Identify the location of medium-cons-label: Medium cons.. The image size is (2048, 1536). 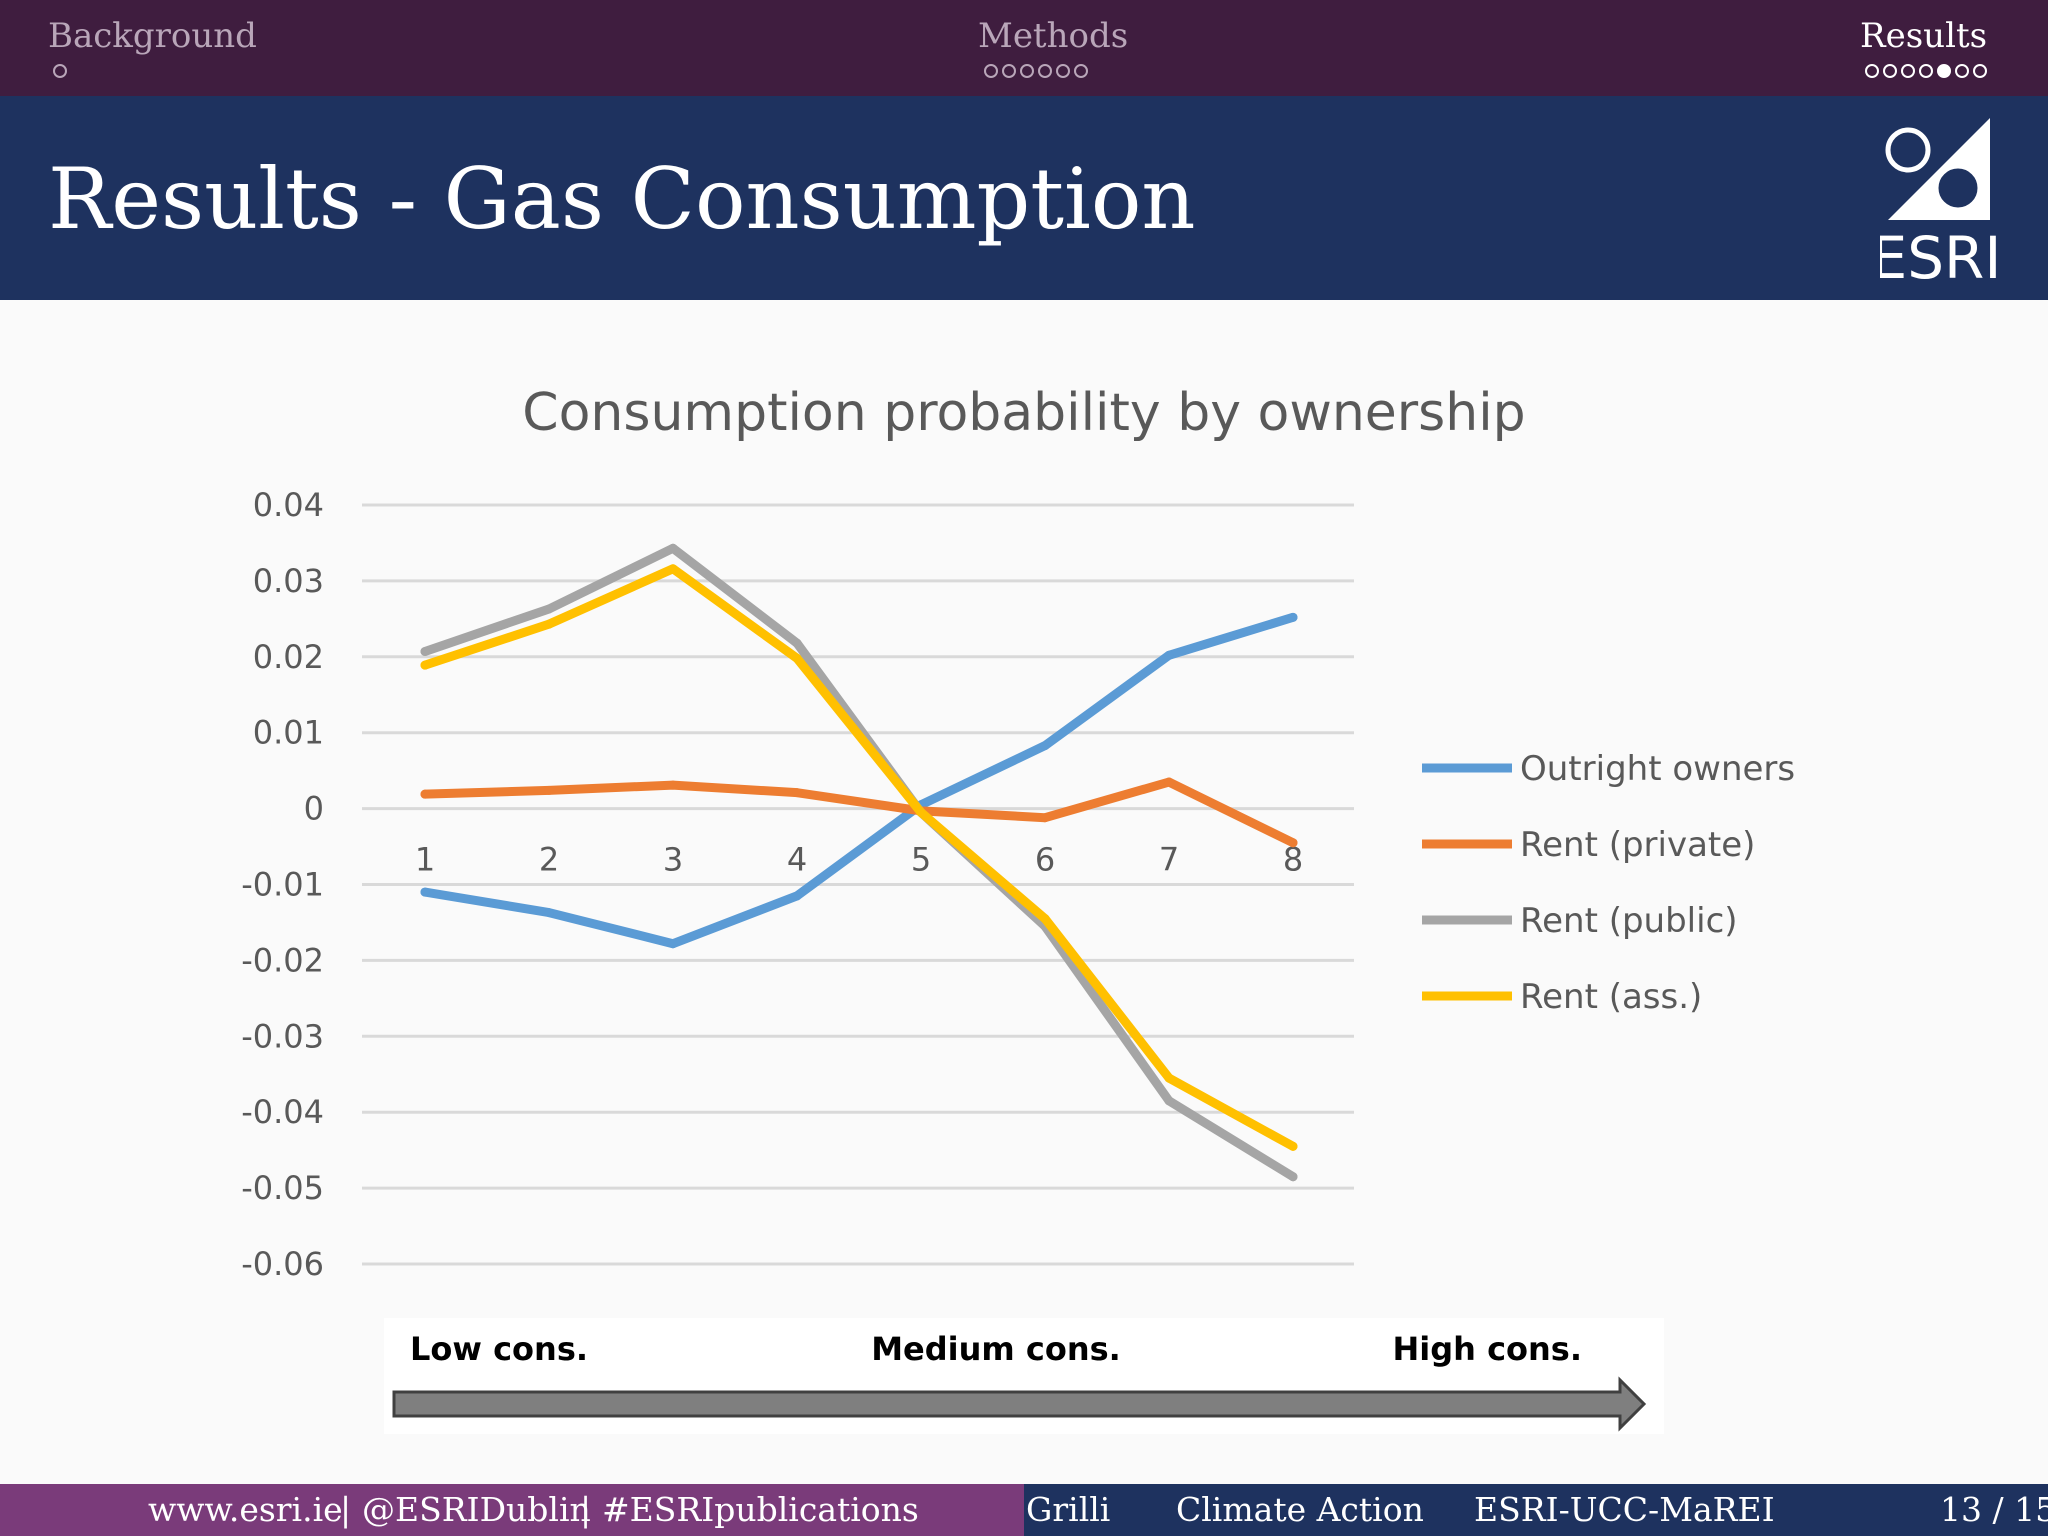
(996, 1349).